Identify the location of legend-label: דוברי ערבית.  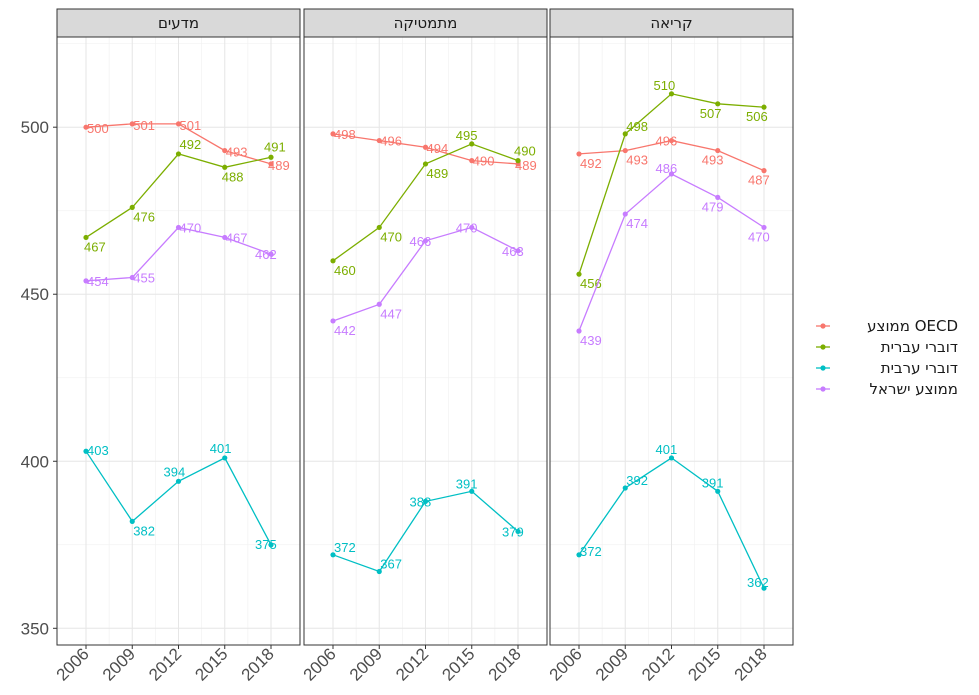
(919, 368).